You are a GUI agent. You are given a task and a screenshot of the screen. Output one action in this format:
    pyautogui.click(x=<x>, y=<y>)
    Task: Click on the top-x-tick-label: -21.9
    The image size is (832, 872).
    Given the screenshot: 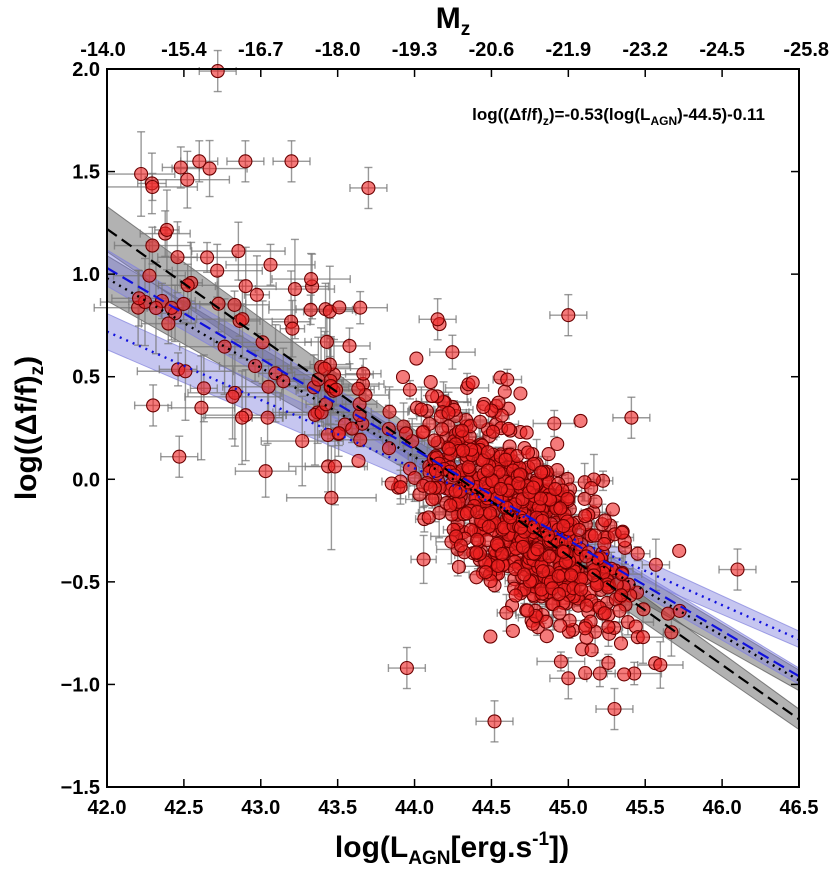 What is the action you would take?
    pyautogui.click(x=569, y=50)
    